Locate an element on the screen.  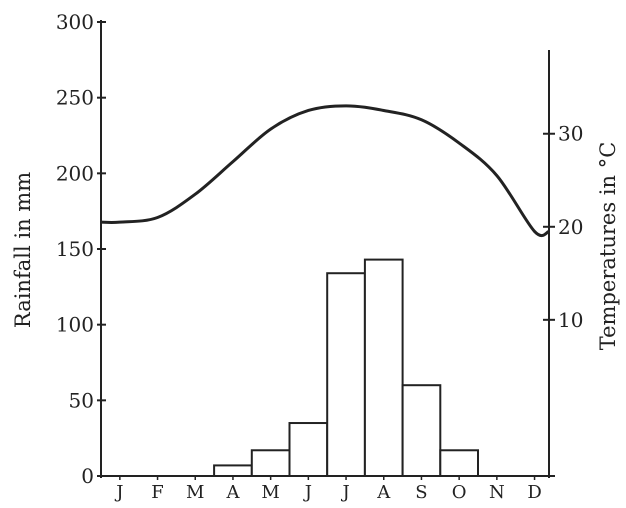
month-label-11: D is located at coordinates (534, 492).